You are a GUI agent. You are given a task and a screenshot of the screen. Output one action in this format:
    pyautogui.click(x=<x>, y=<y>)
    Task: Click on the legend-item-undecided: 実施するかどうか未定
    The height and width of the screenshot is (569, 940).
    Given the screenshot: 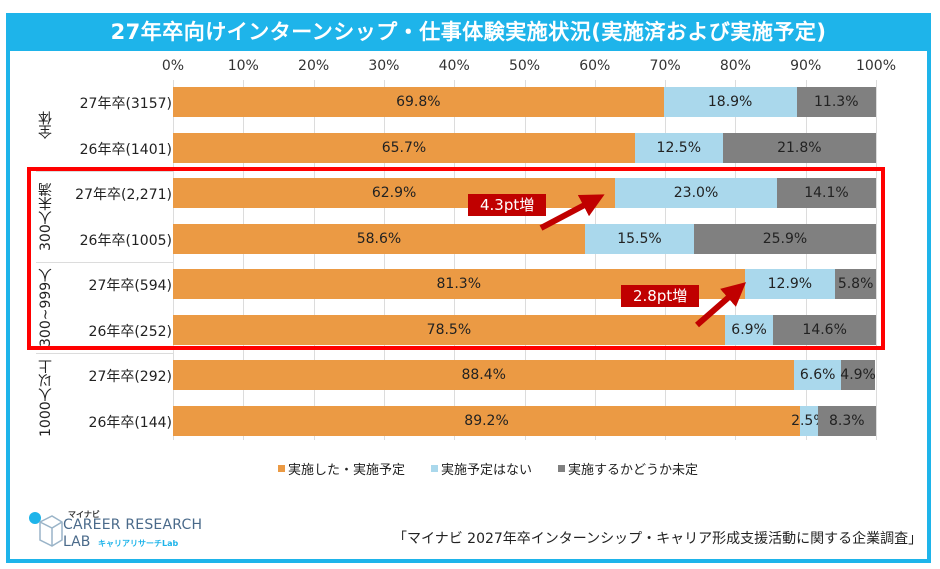 What is the action you would take?
    pyautogui.click(x=628, y=468)
    